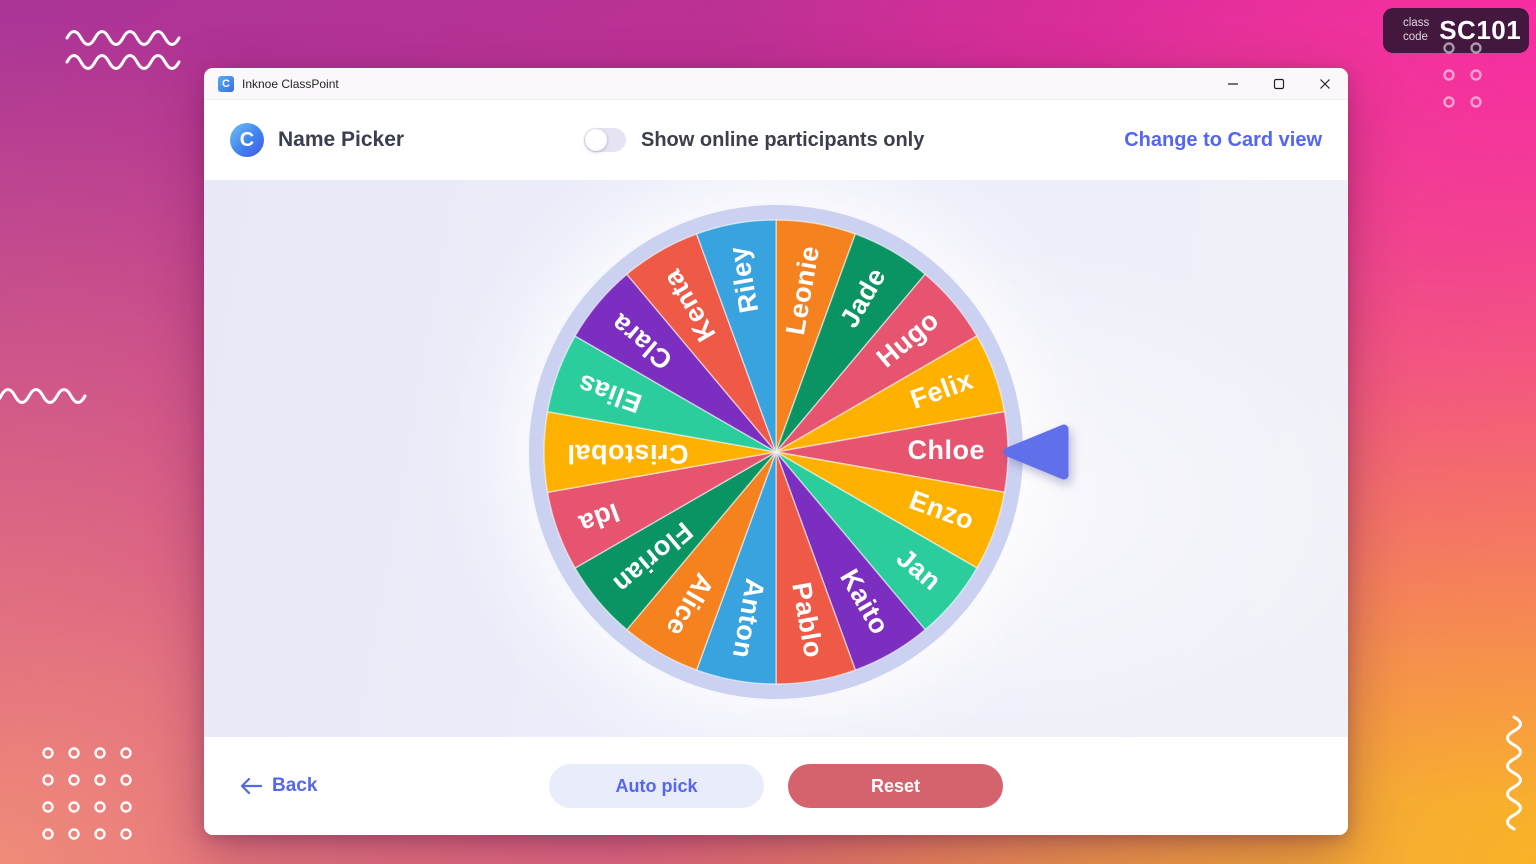  What do you see at coordinates (1223, 139) in the screenshot?
I see `change-view-link: Change to Card view` at bounding box center [1223, 139].